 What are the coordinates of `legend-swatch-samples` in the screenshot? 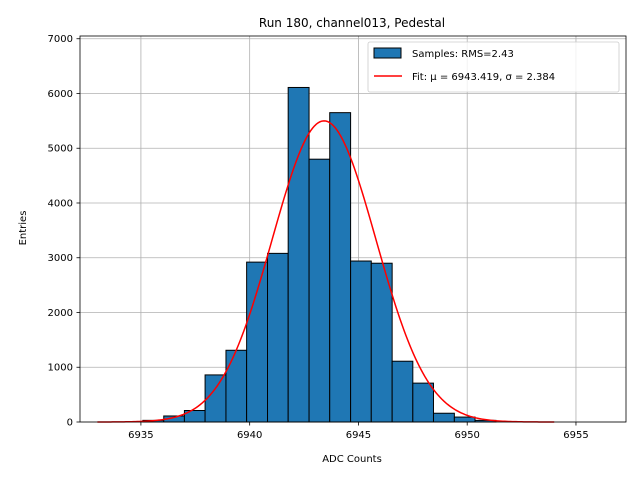 It's located at (387, 53).